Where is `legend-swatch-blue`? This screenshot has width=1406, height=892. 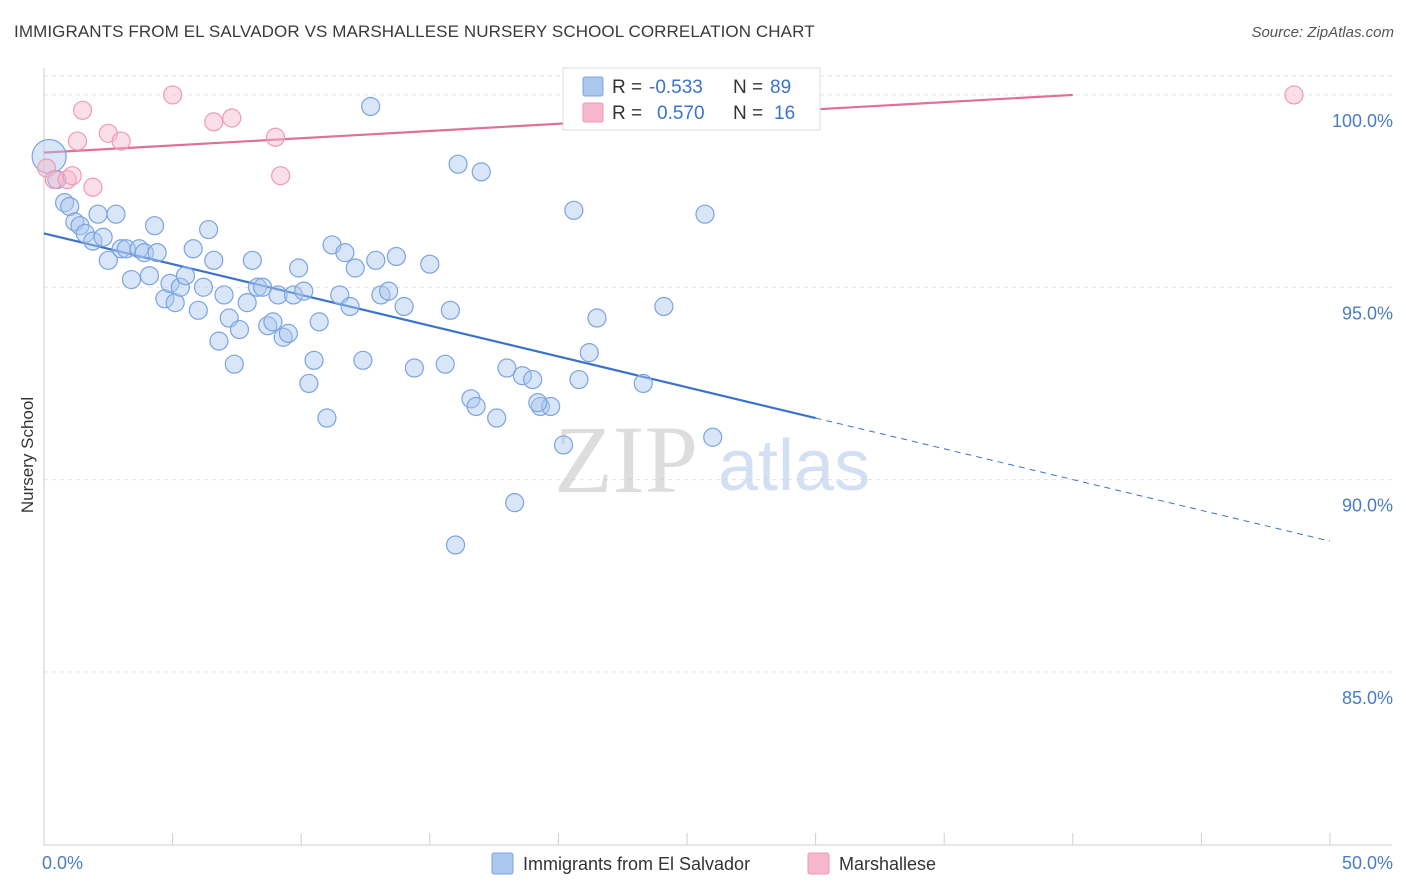
legend-swatch-blue is located at coordinates (502, 863).